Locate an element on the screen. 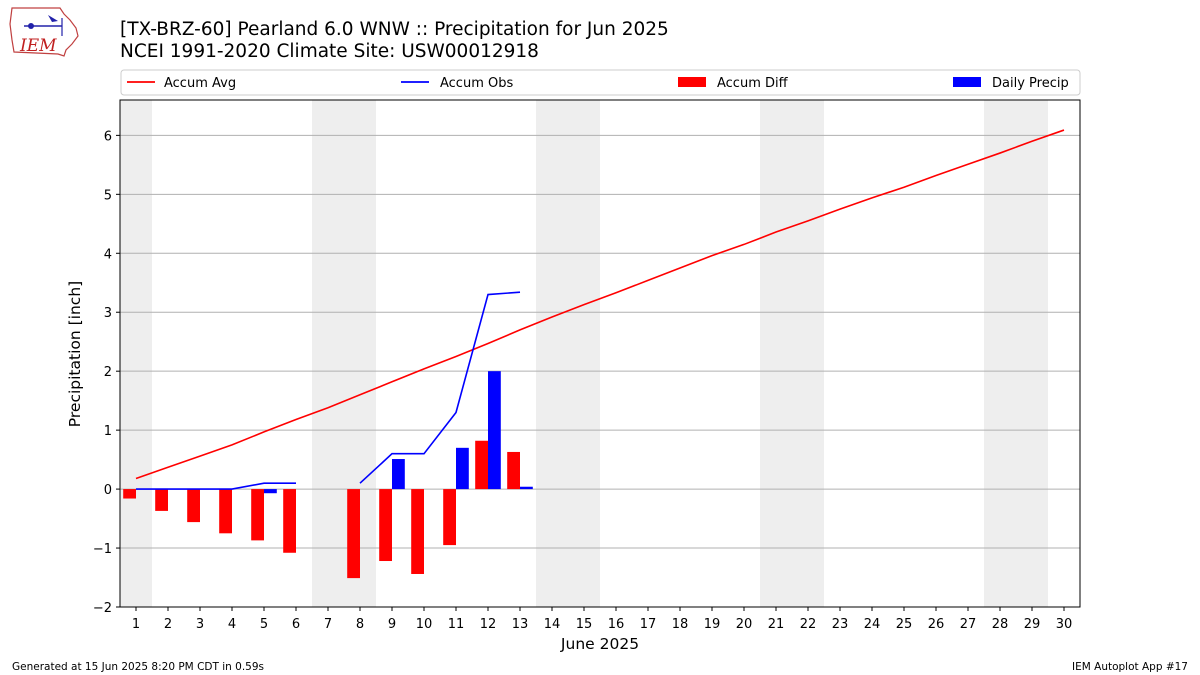 Image resolution: width=1200 pixels, height=675 pixels. x-tick-label-14: 14 is located at coordinates (552, 624).